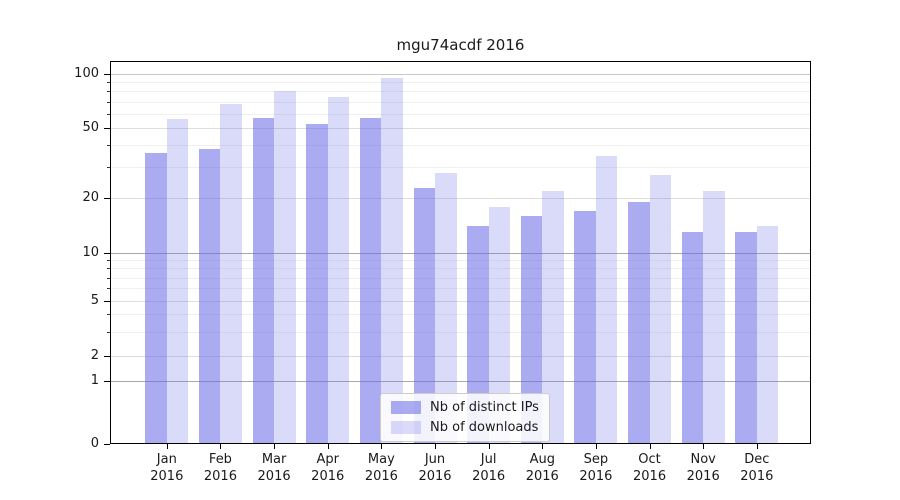 The image size is (900, 500). I want to click on y-tick-label-50: 50, so click(90, 128).